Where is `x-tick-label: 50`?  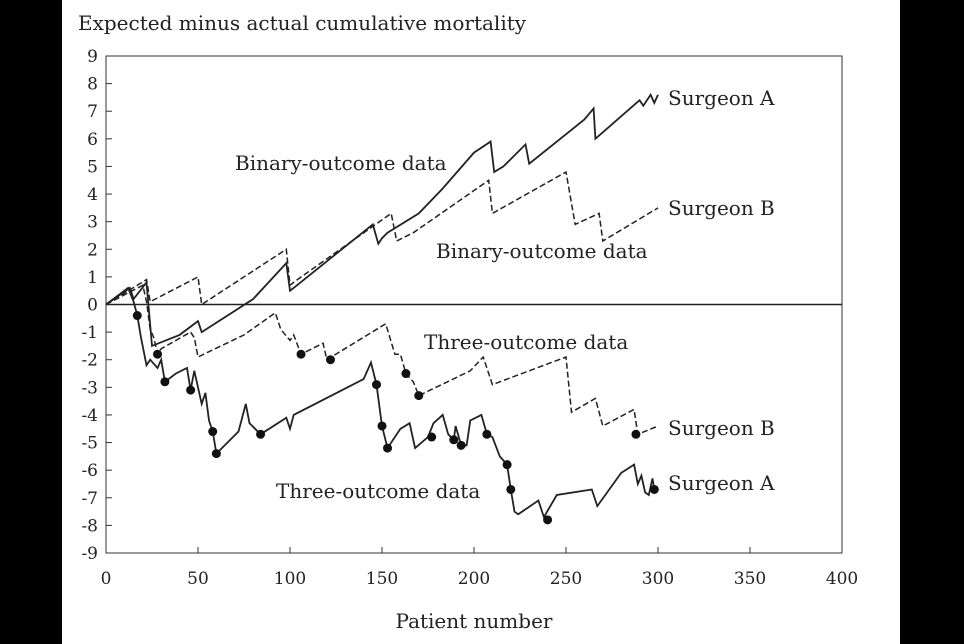
x-tick-label: 50 is located at coordinates (198, 579).